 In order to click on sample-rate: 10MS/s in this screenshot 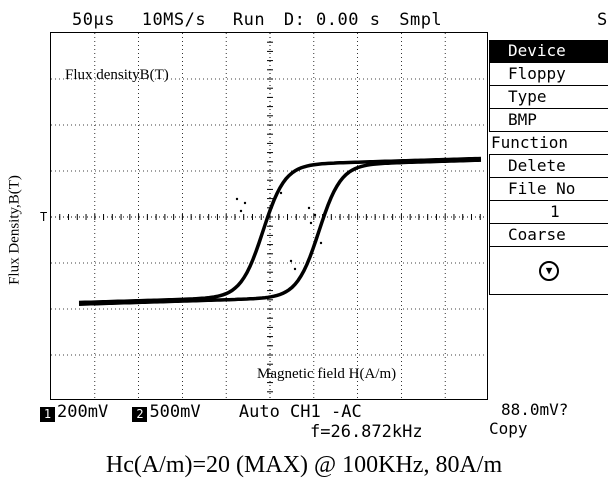, I will do `click(174, 20)`.